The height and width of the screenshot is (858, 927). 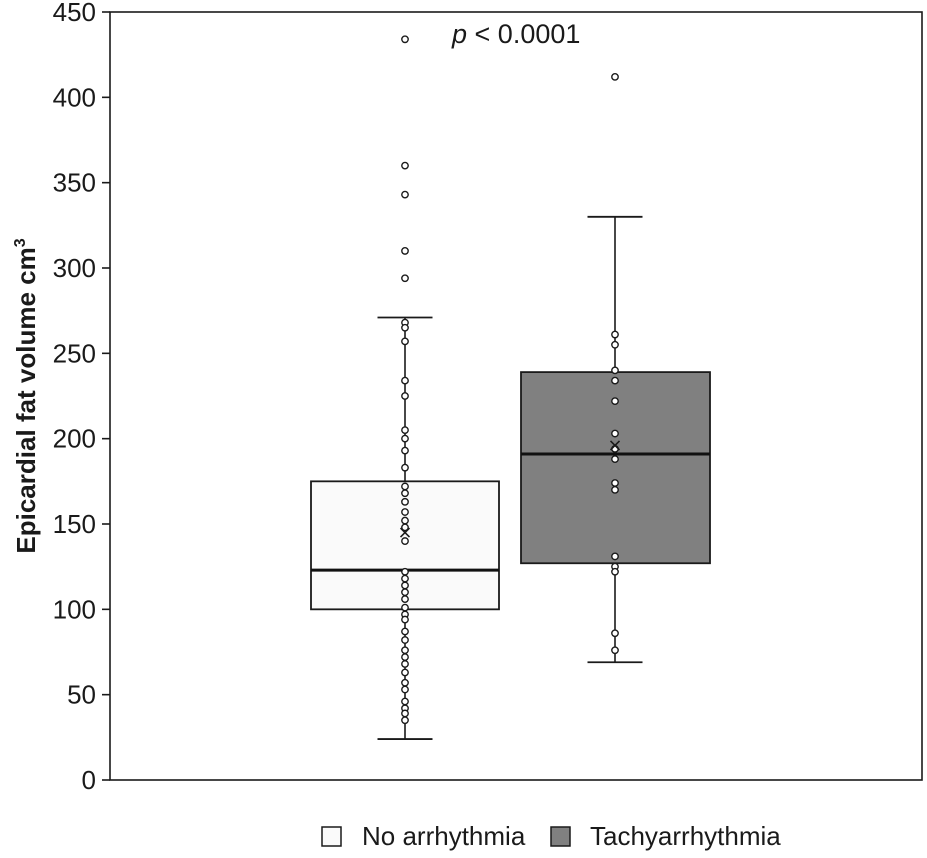 What do you see at coordinates (26, 395) in the screenshot?
I see `y-axis-title: Epicardial fat volume cm3` at bounding box center [26, 395].